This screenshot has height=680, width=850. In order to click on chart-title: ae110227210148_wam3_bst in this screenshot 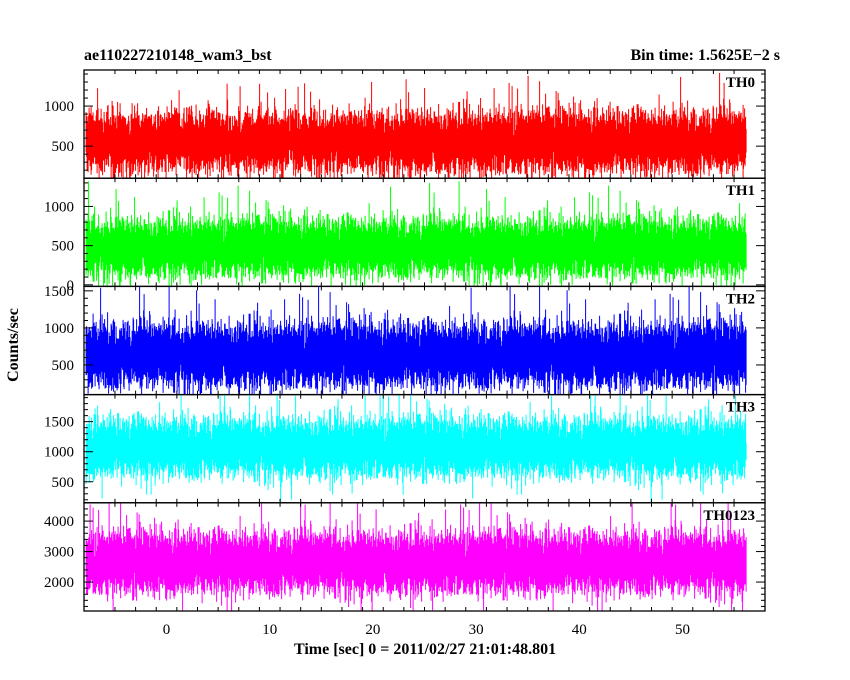, I will do `click(178, 55)`.